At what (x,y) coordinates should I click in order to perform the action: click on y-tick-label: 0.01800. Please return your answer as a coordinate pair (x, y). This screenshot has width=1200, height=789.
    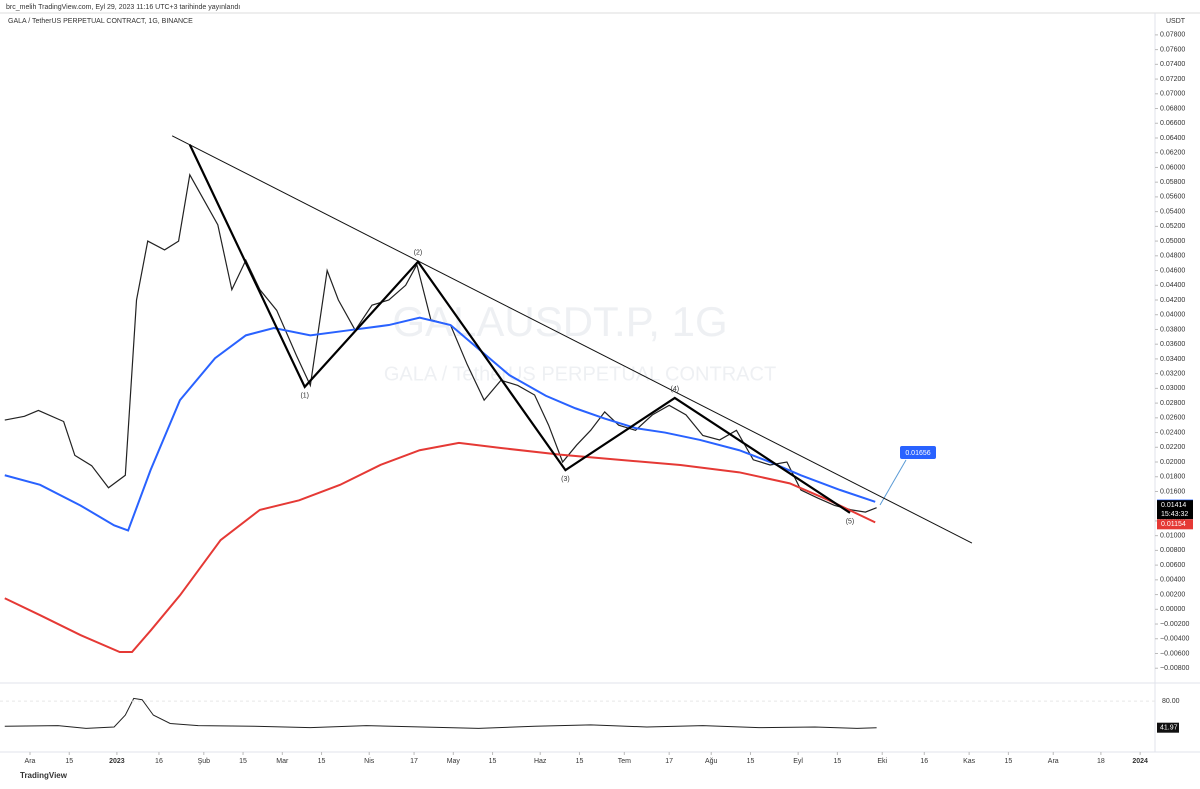
    Looking at the image, I should click on (1172, 477).